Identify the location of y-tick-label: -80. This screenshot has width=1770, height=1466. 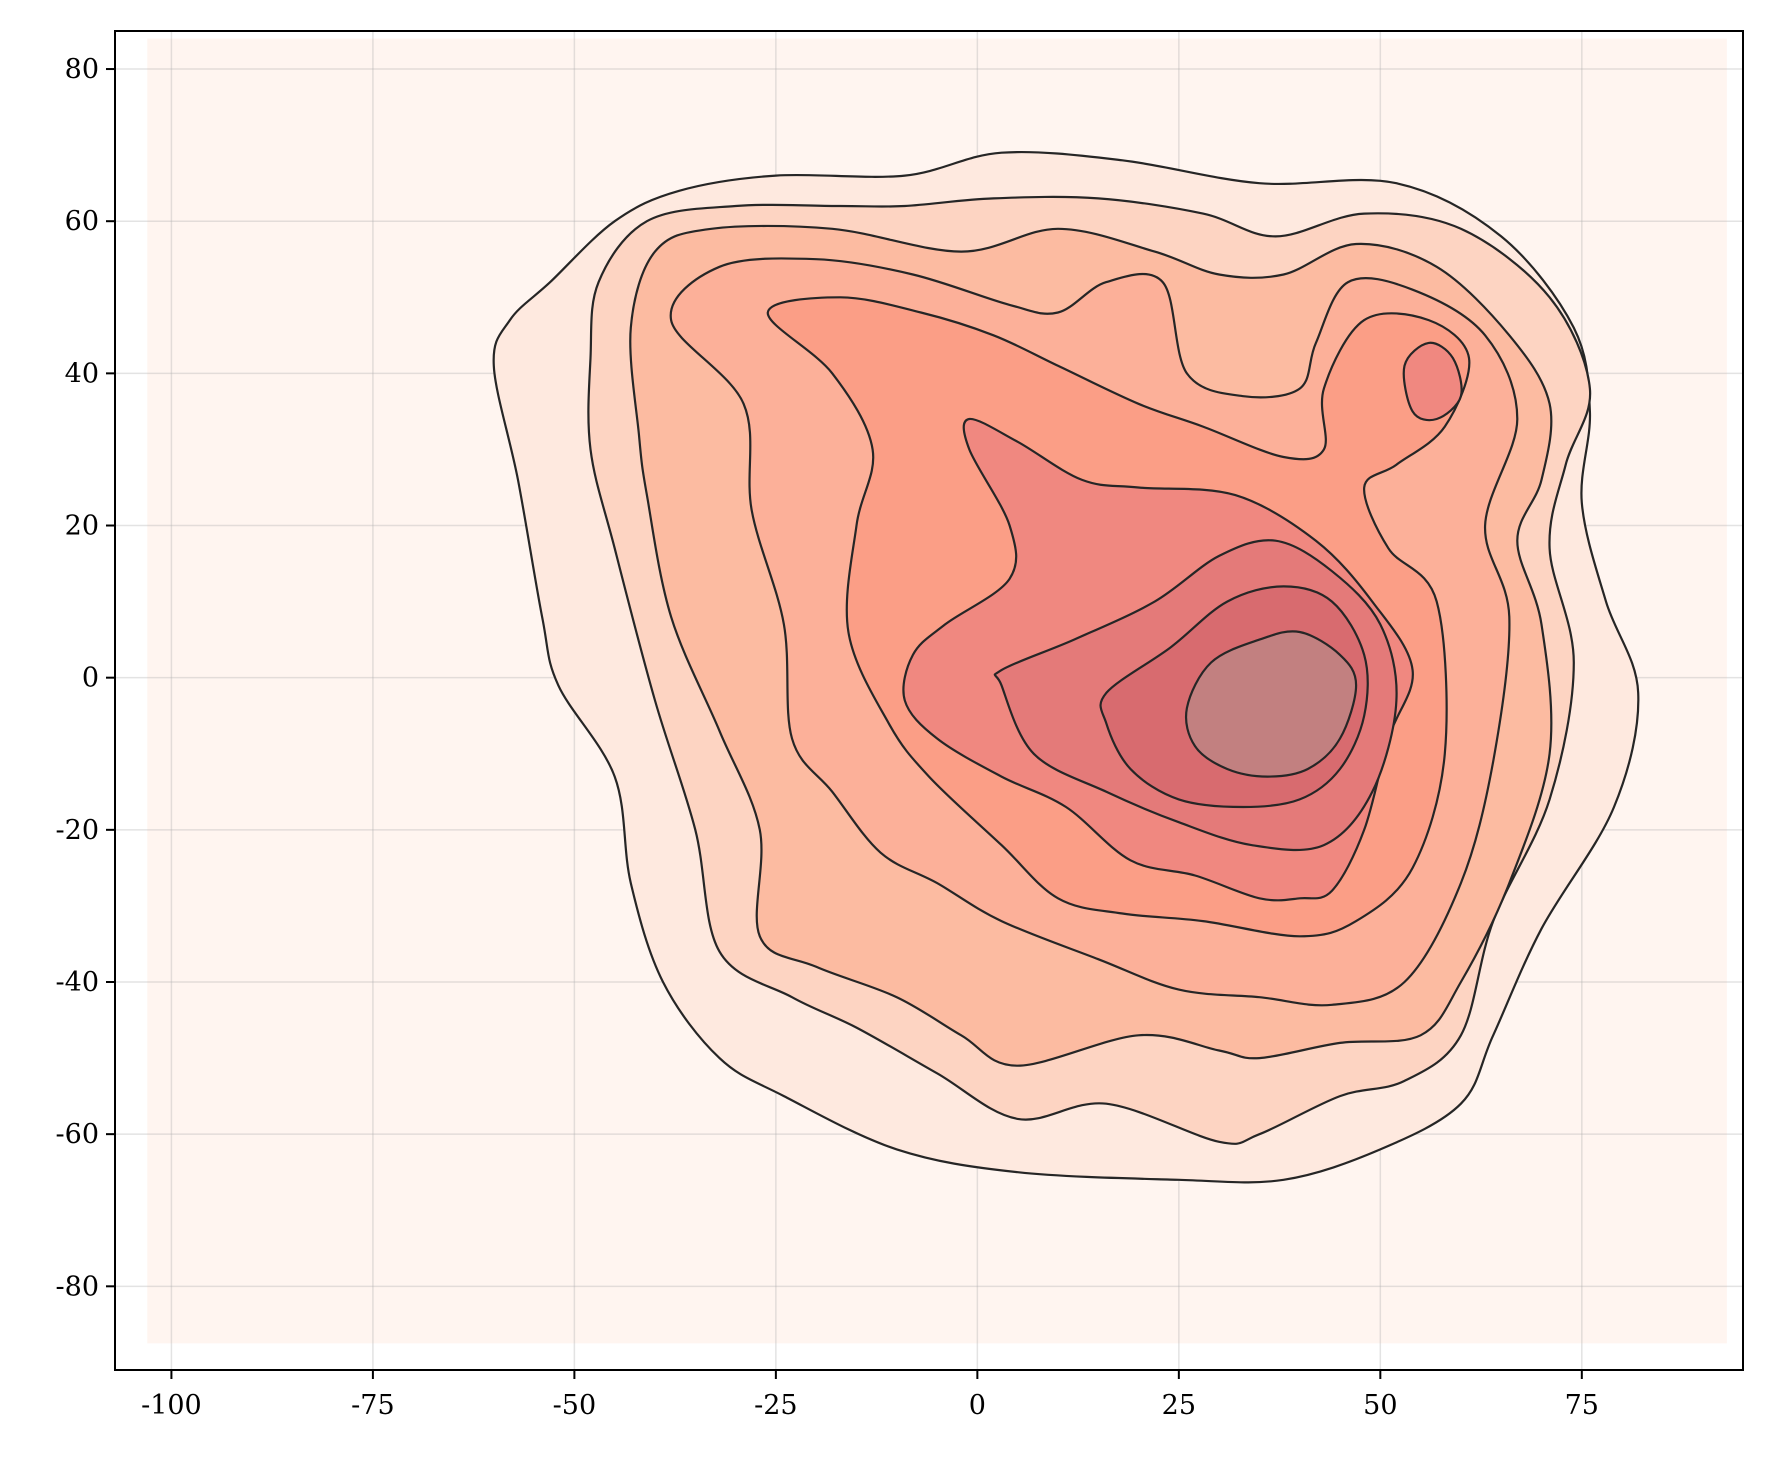
(77, 1286).